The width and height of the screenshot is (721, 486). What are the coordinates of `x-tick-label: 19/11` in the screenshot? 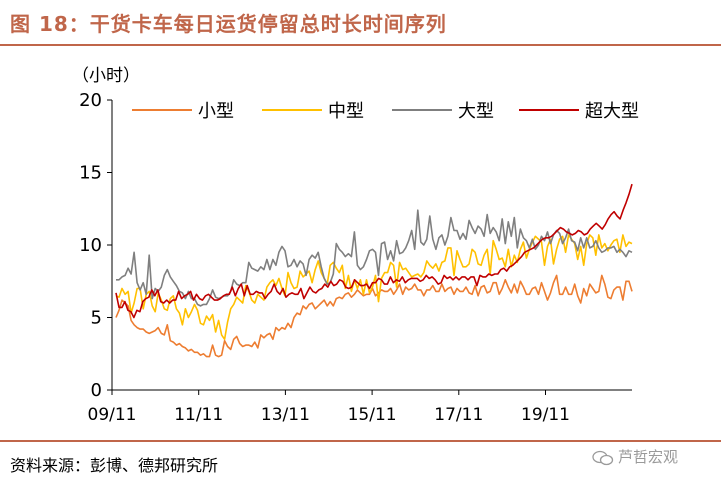 It's located at (545, 415).